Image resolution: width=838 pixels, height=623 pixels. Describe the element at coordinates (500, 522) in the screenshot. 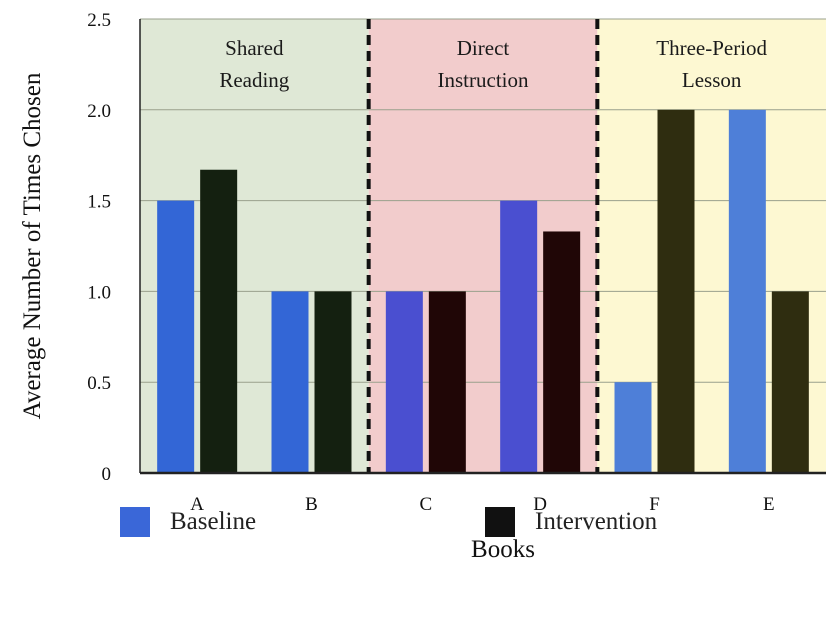

I see `legend-intervention-swatch` at that location.